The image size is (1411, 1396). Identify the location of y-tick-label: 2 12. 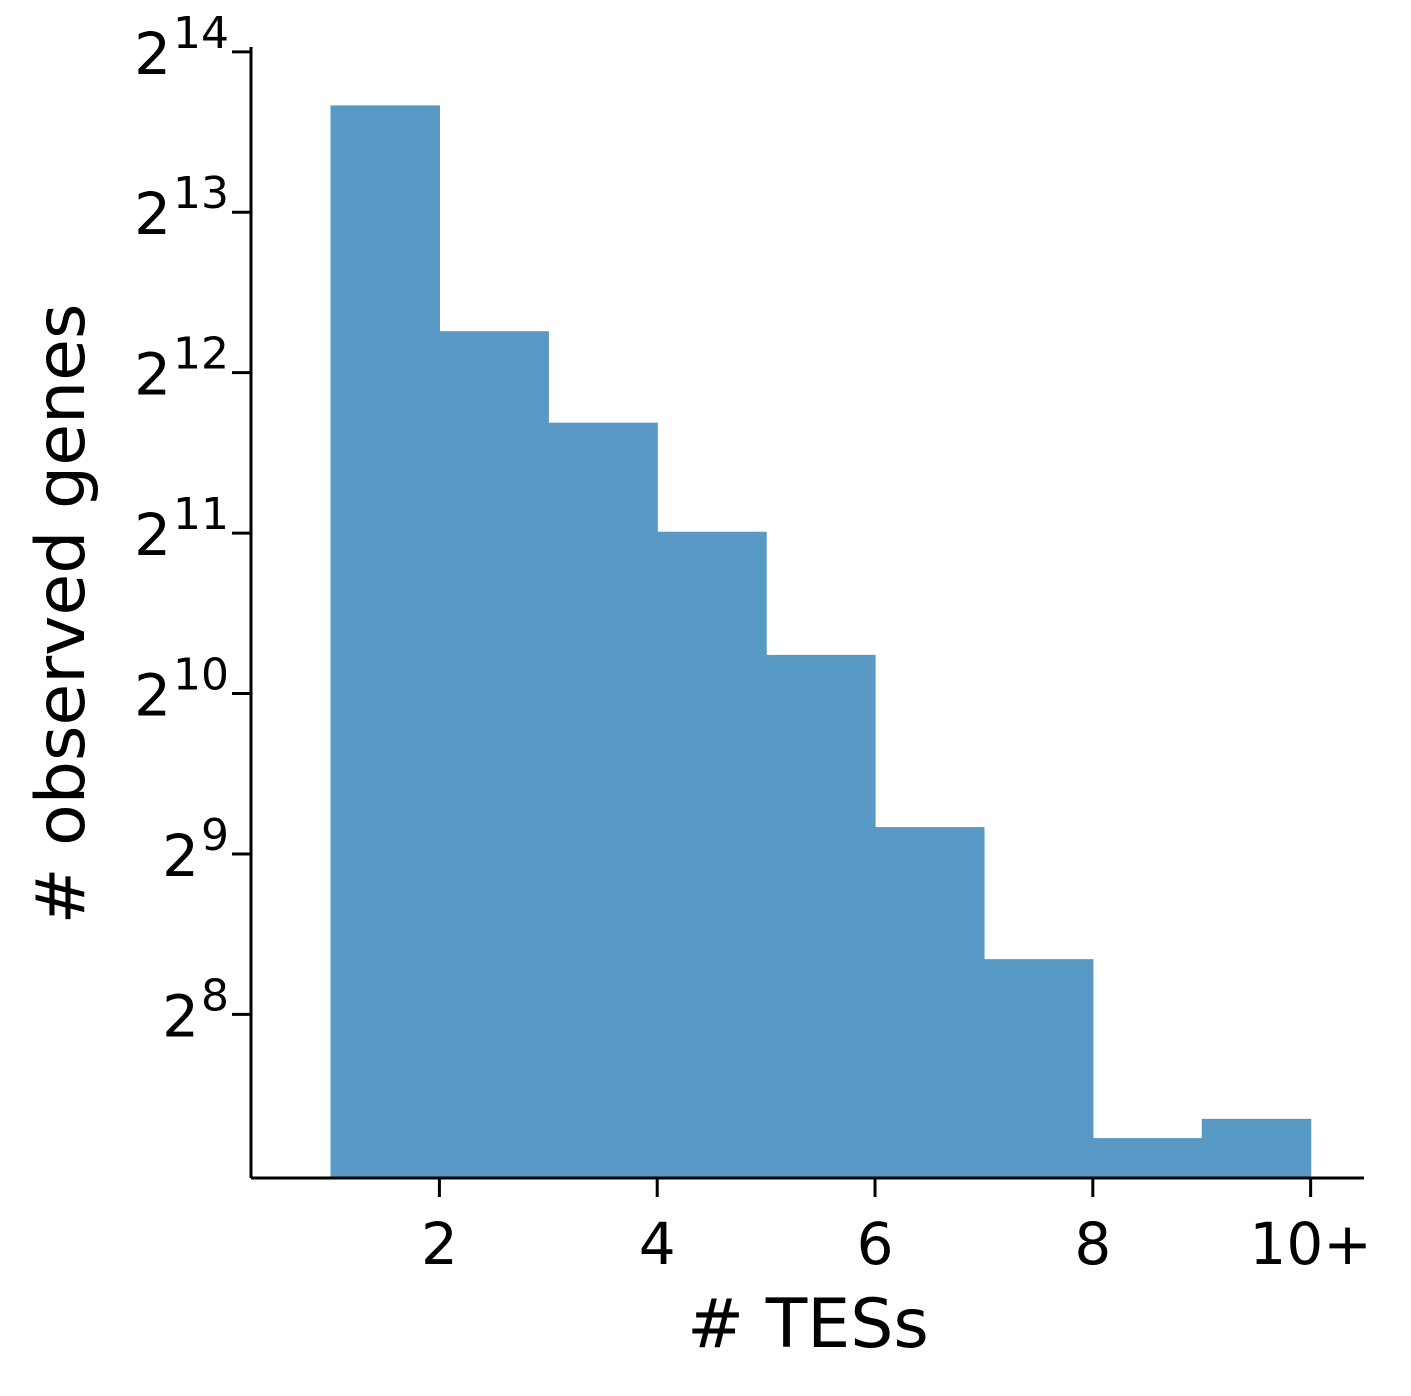
(181, 369).